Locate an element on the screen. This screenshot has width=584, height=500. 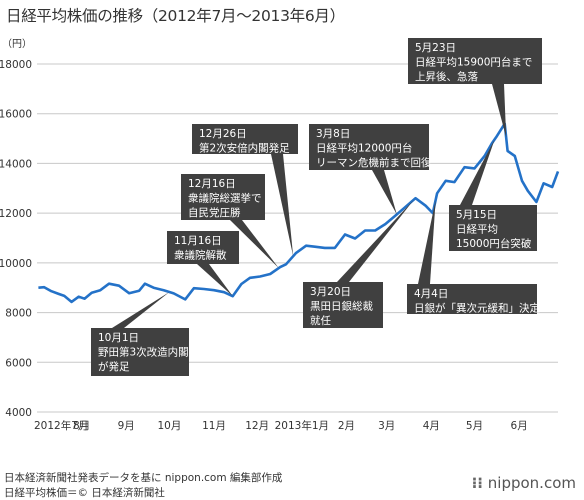
callout-text: 日経平均12000円台 is located at coordinates (364, 148).